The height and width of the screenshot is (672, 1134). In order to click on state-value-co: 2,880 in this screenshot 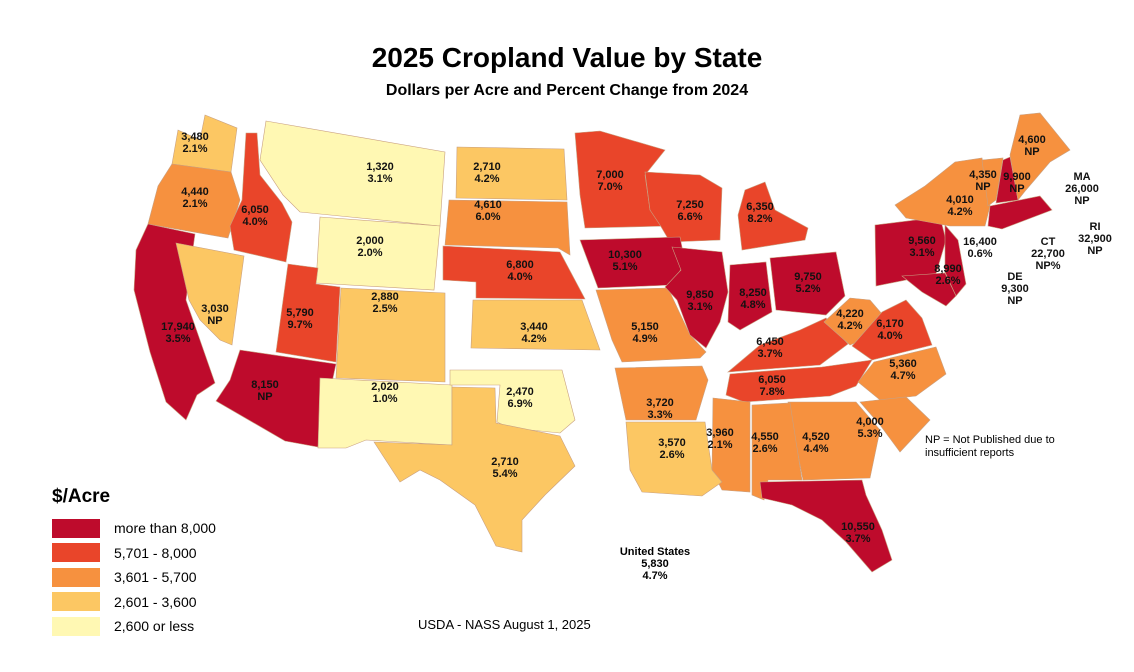, I will do `click(385, 297)`.